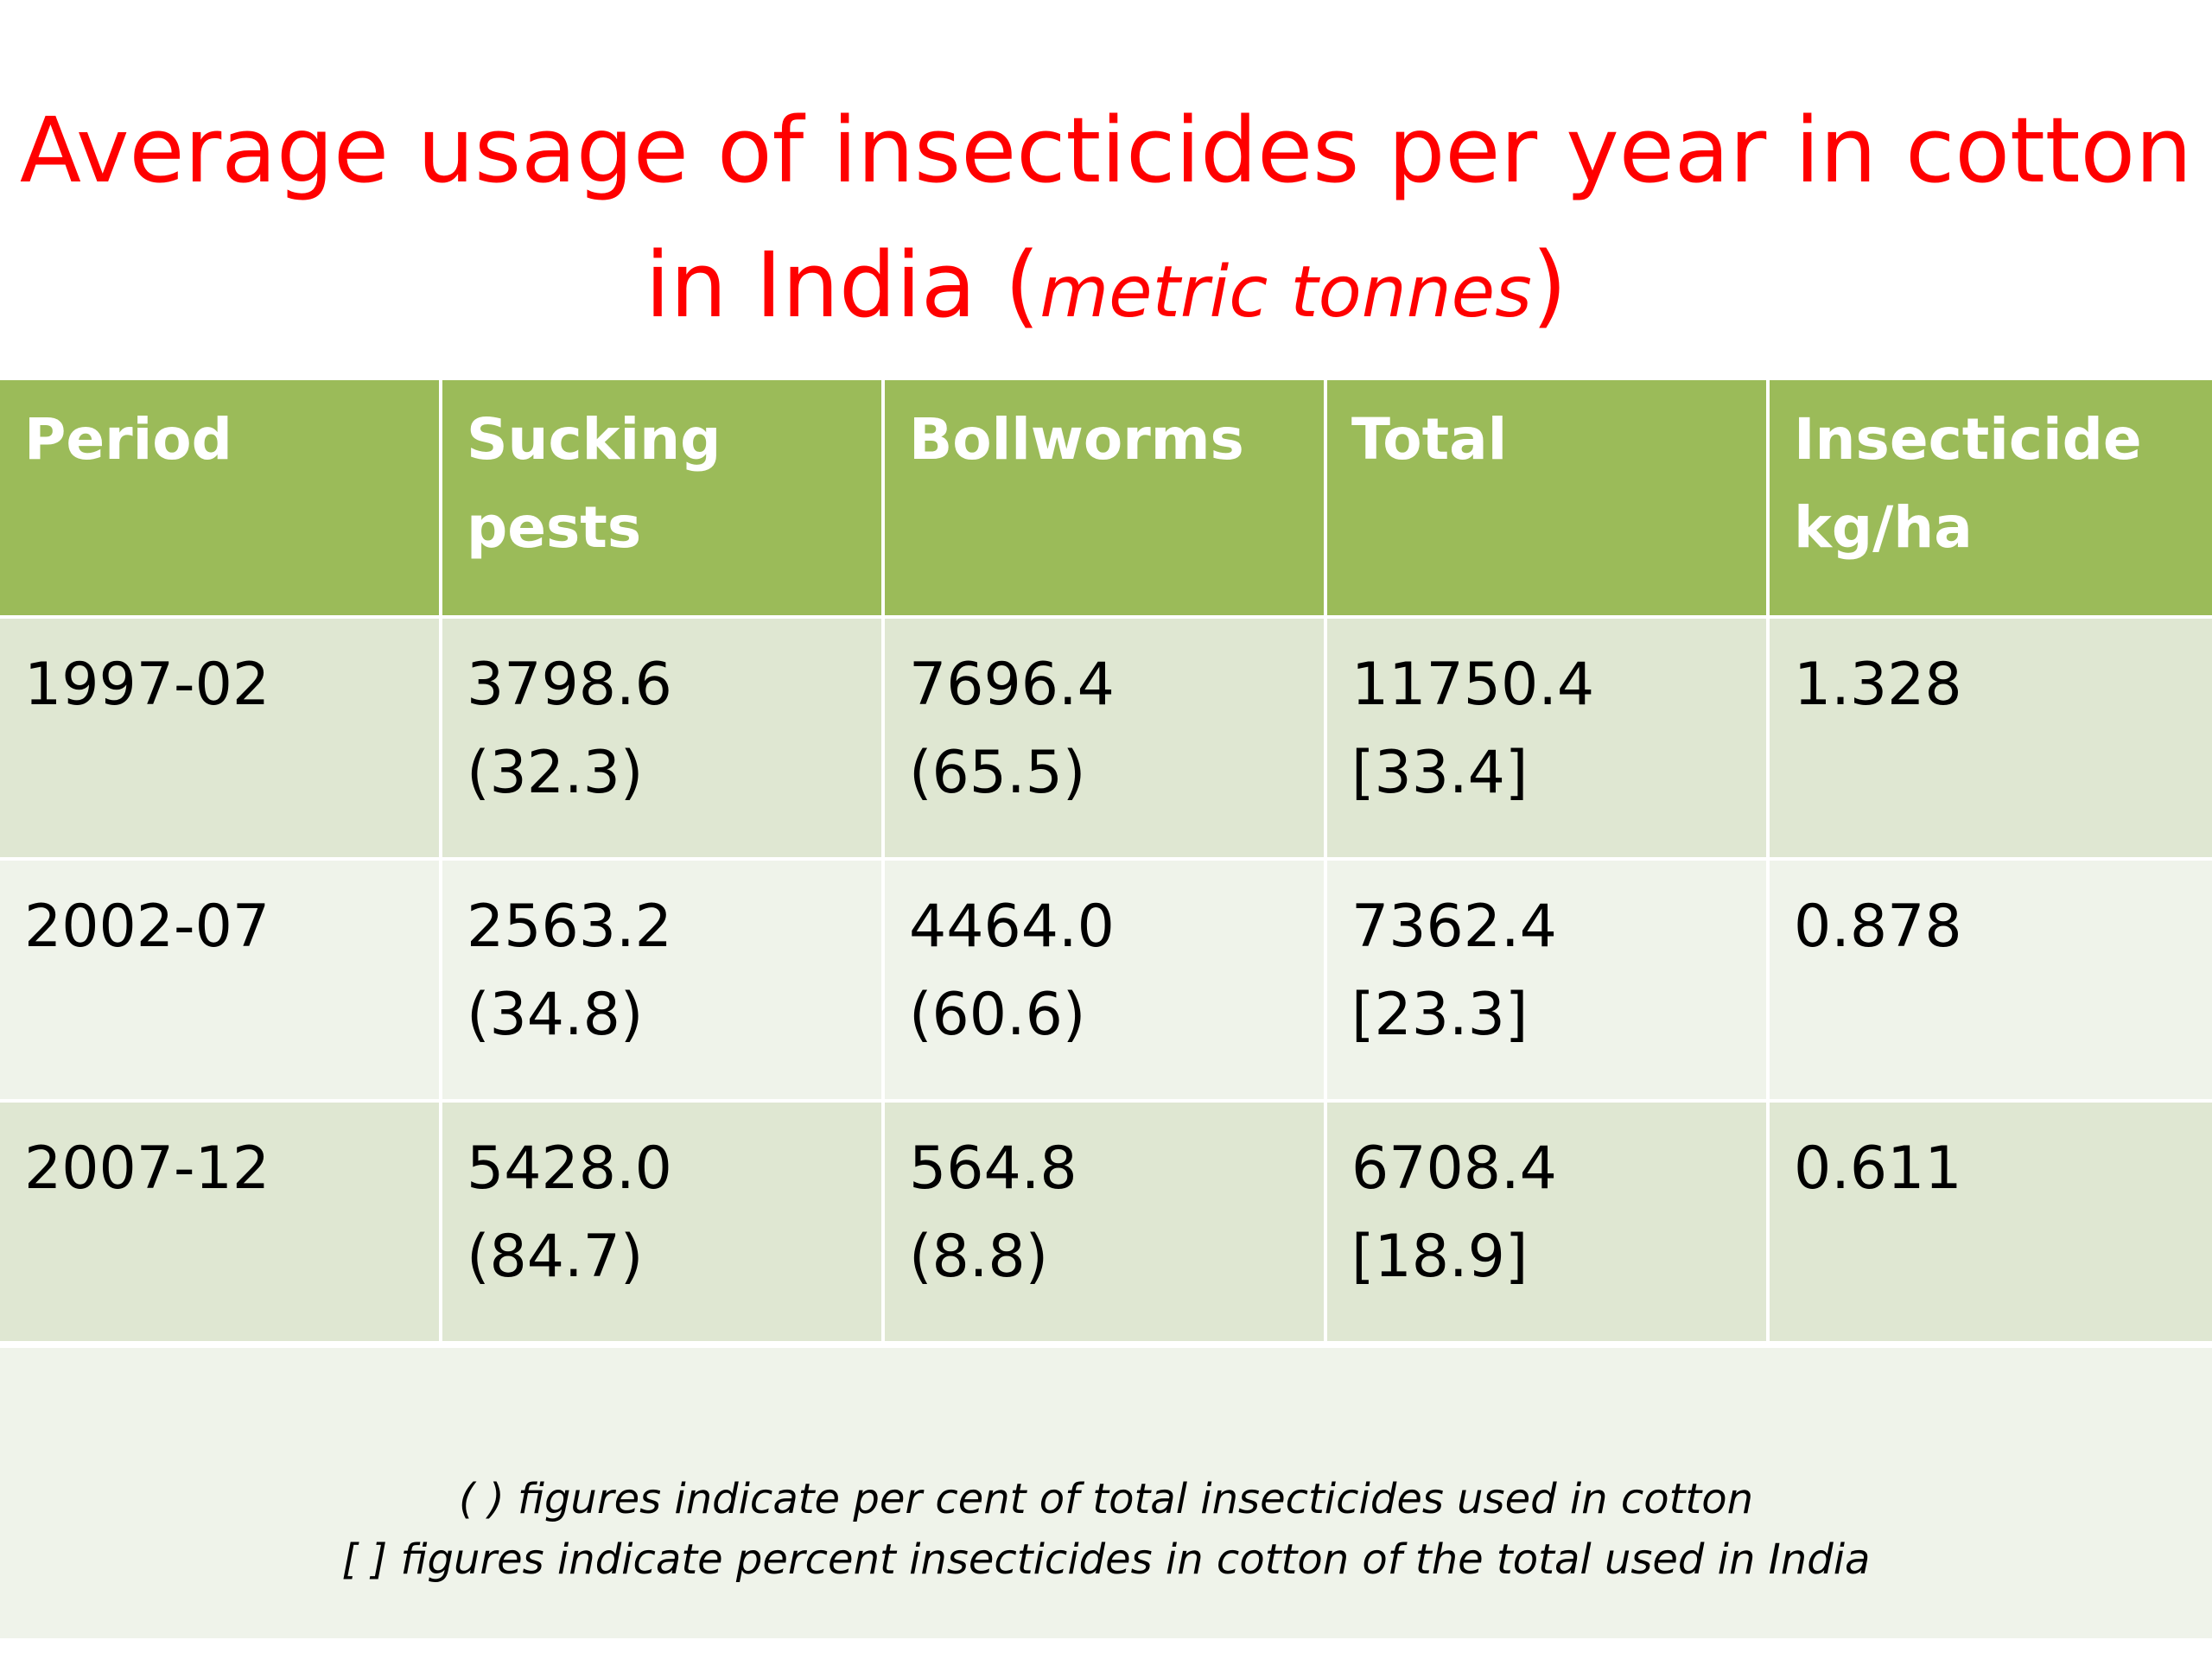  What do you see at coordinates (1883, 527) in the screenshot?
I see `header-kg-ha-label-line2: kg/ha` at bounding box center [1883, 527].